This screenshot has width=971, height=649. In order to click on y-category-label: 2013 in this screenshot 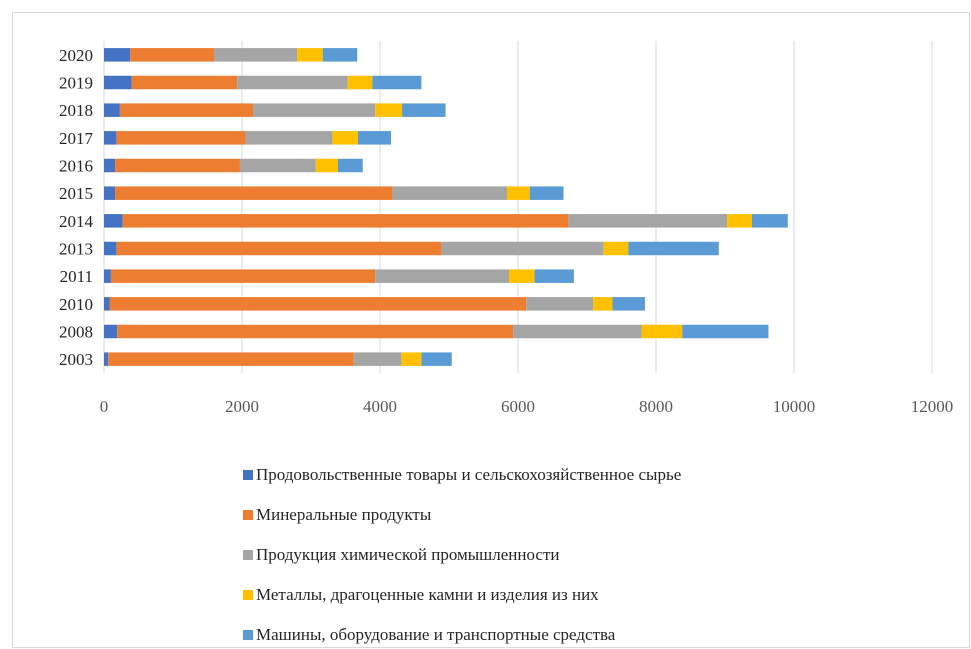, I will do `click(76, 249)`.